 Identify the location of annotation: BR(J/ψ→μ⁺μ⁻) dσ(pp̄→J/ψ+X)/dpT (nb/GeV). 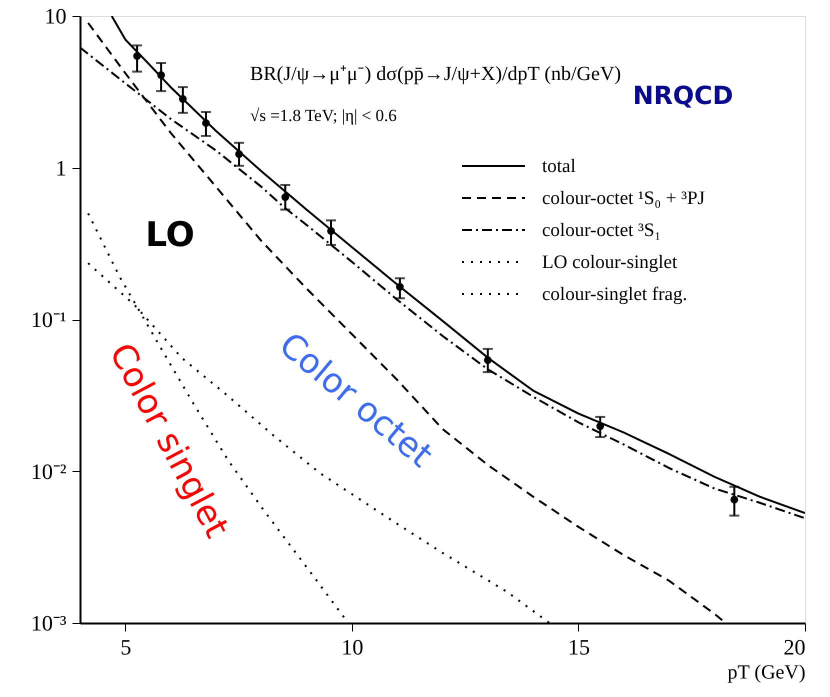
(436, 74).